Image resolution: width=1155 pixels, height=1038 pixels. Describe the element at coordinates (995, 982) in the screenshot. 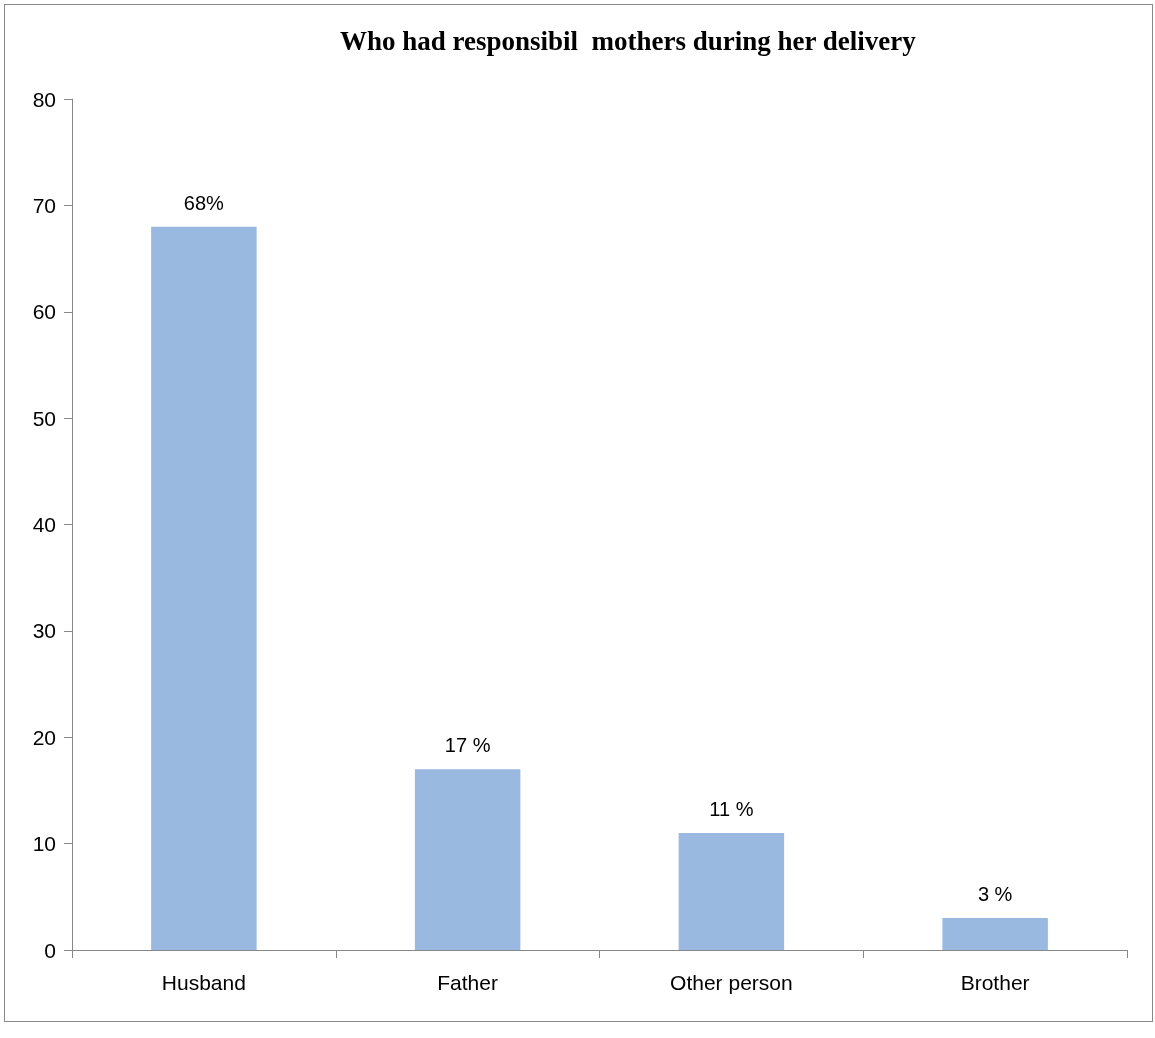

I see `x-tick-label: Brother` at that location.